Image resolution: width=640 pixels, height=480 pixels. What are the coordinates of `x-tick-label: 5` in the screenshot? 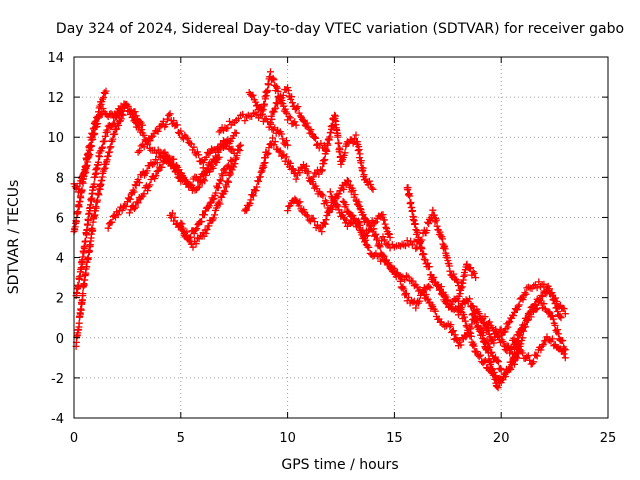 It's located at (181, 438).